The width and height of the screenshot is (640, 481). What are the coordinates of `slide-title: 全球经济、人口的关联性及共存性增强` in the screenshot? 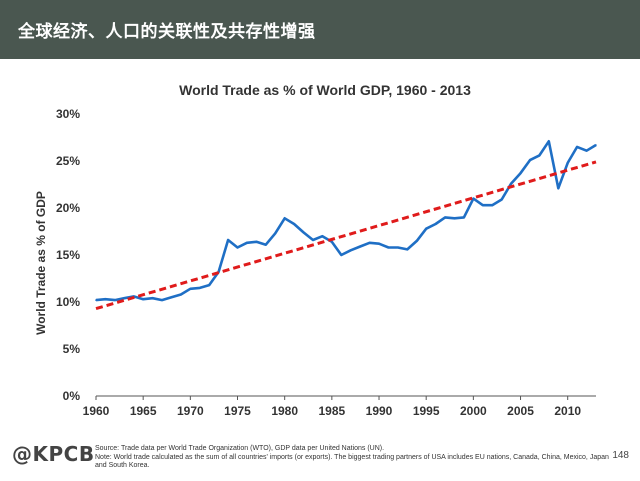 It's located at (167, 32).